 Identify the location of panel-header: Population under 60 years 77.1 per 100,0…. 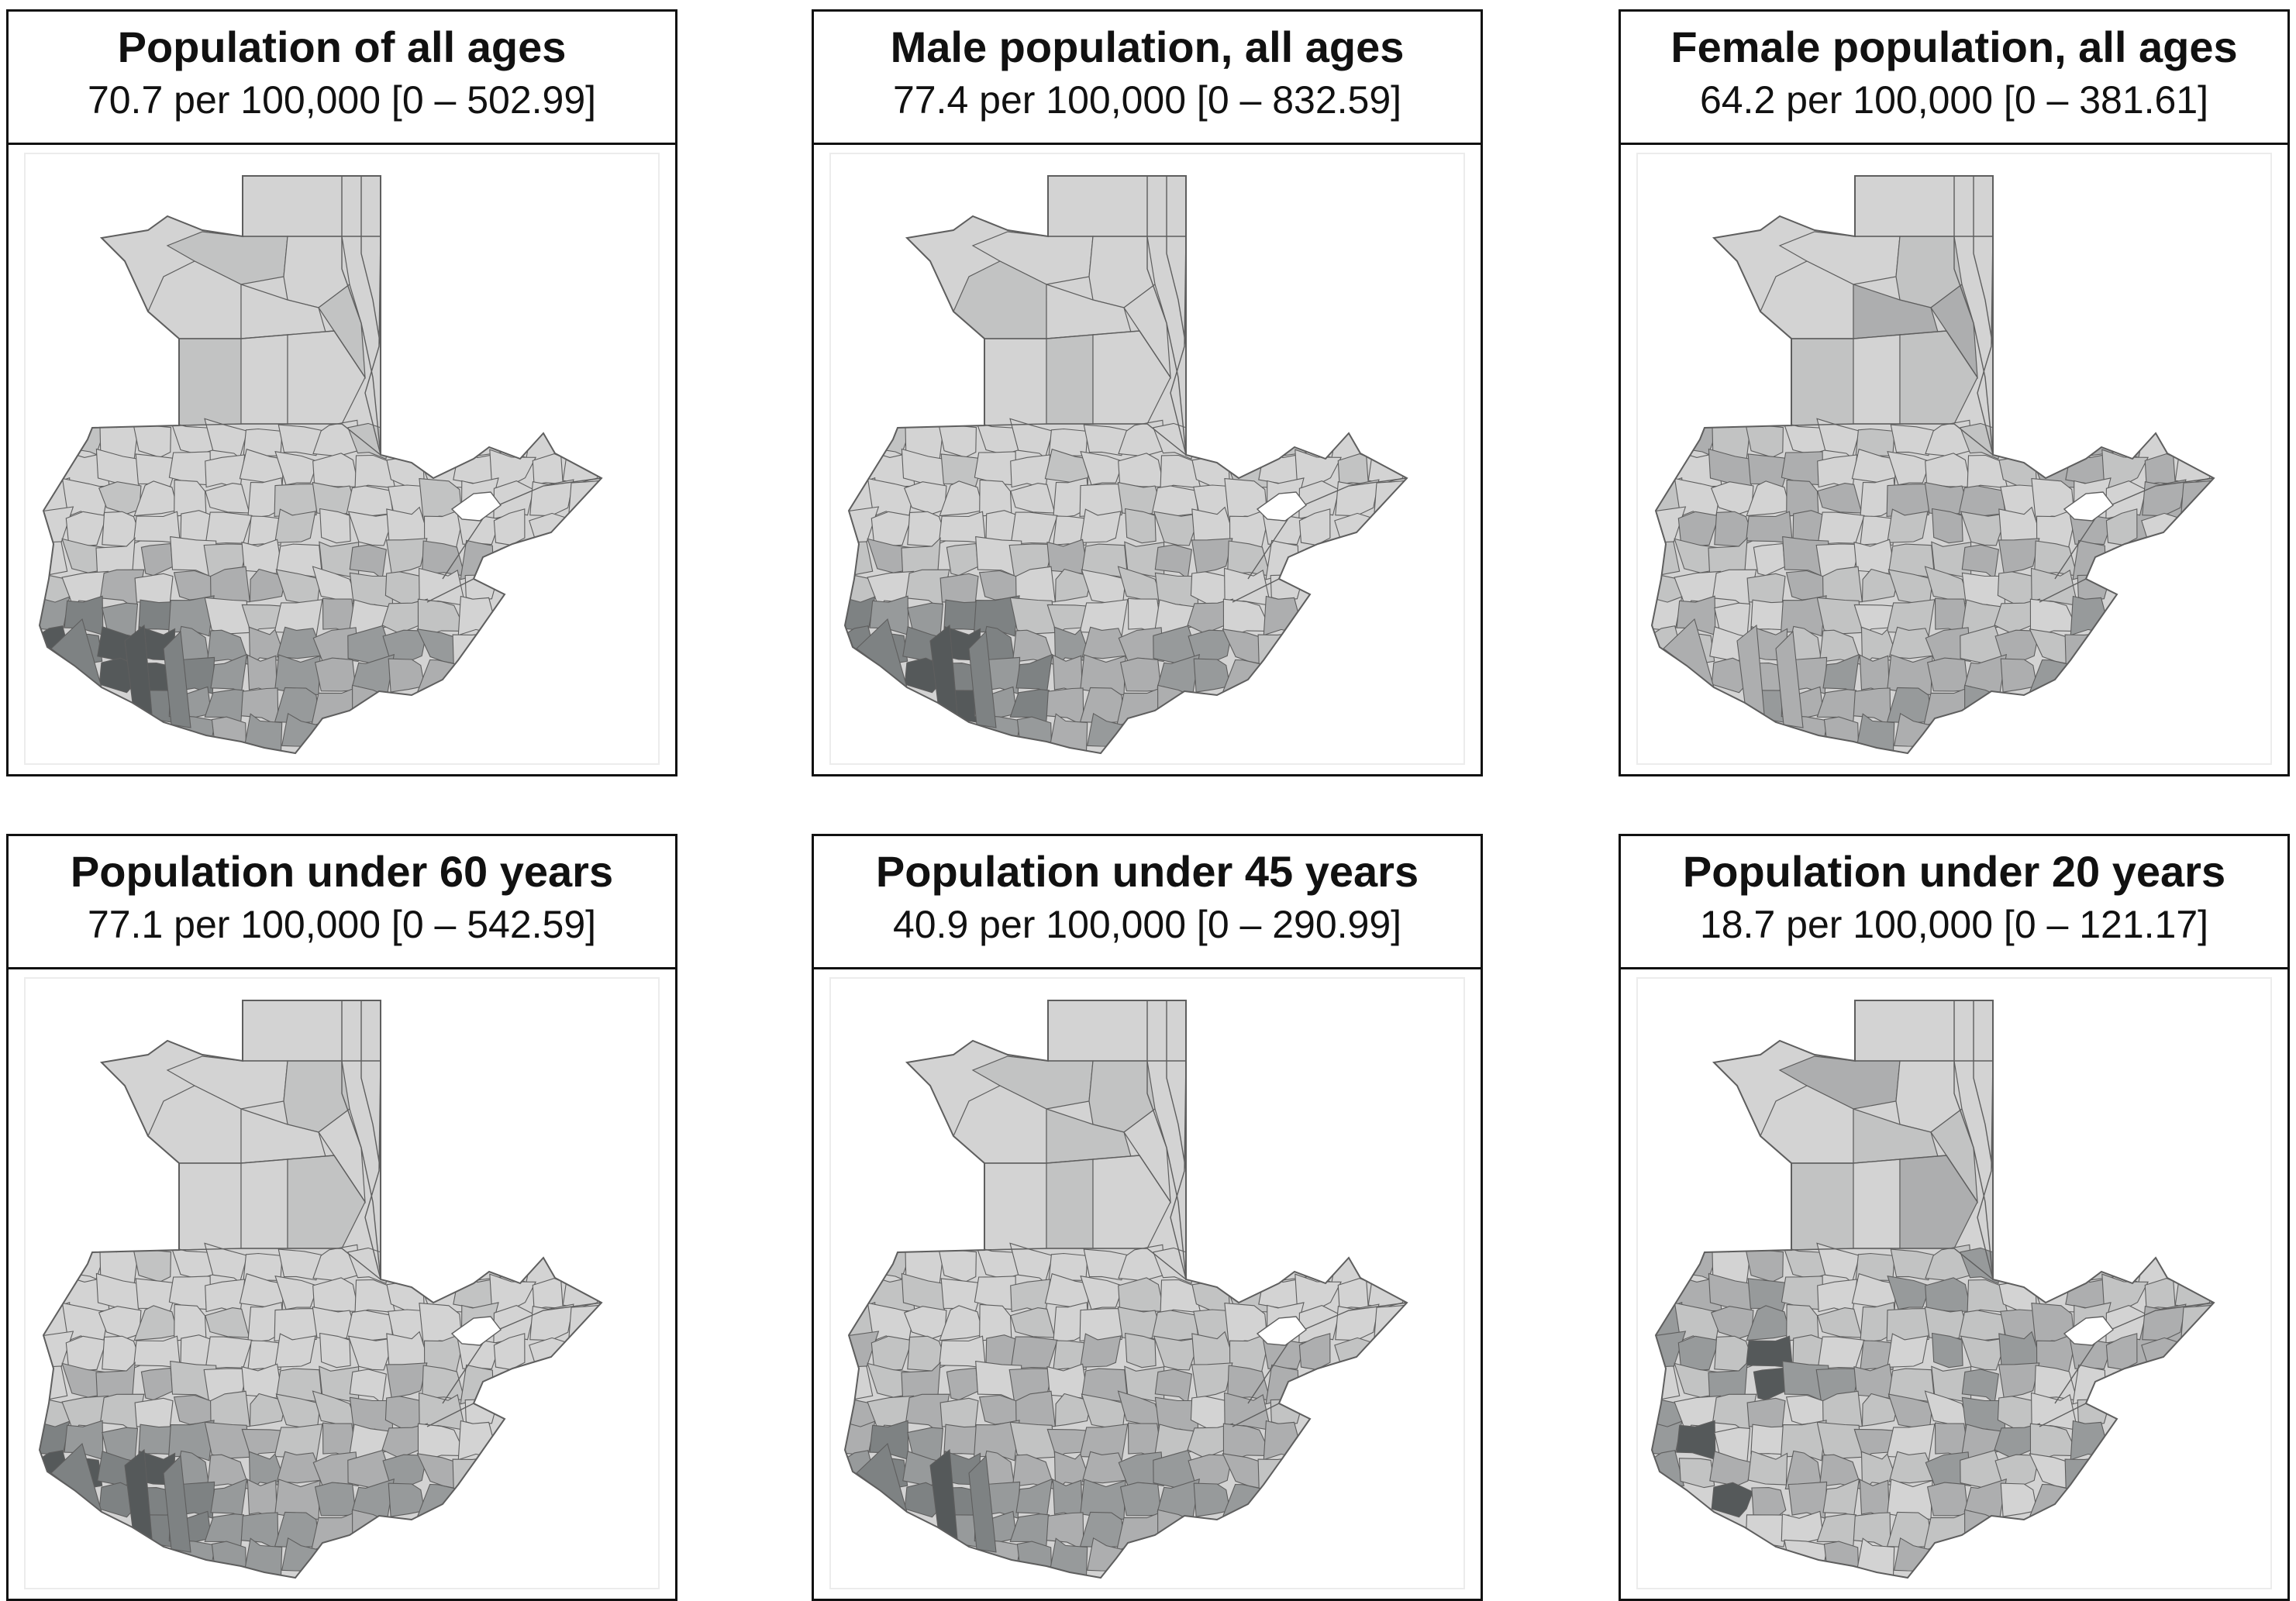
(342, 902).